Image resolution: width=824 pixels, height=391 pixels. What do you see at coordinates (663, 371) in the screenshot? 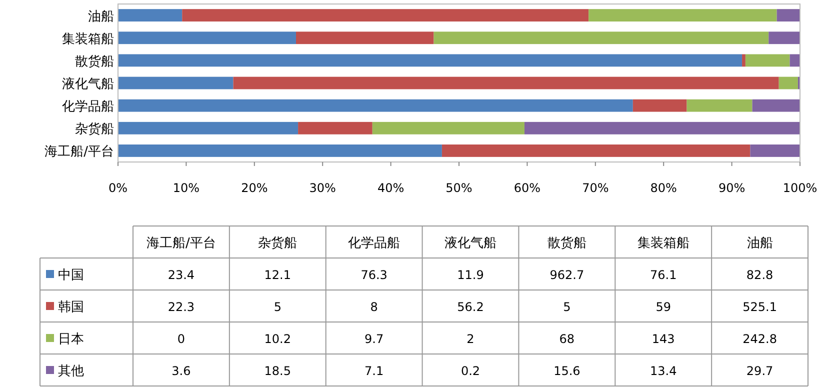
I see `data-label: 13.4` at bounding box center [663, 371].